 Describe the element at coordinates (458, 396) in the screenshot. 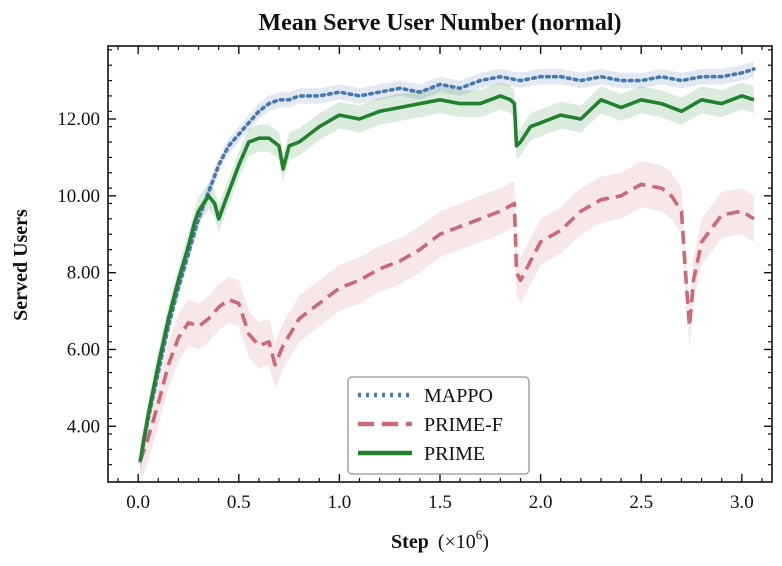

I see `legend-label-mappo: MAPPO` at that location.